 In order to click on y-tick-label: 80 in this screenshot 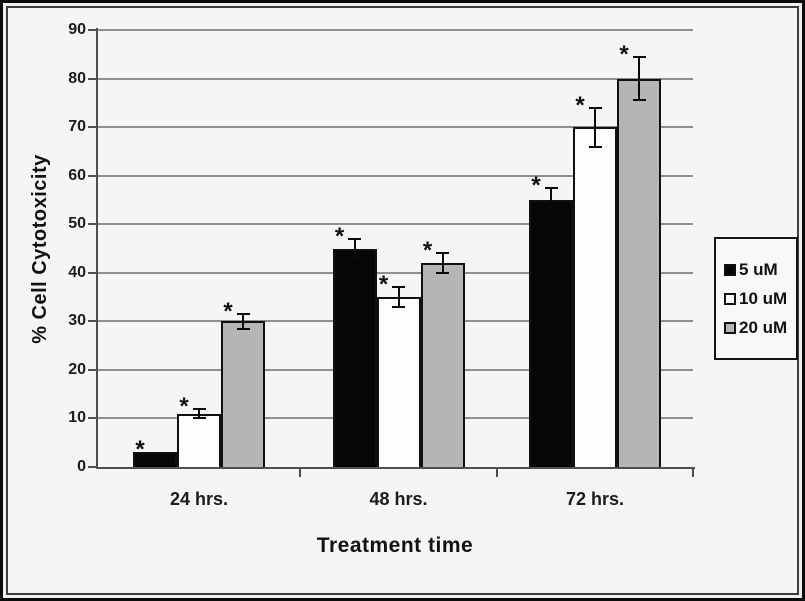, I will do `click(77, 78)`.